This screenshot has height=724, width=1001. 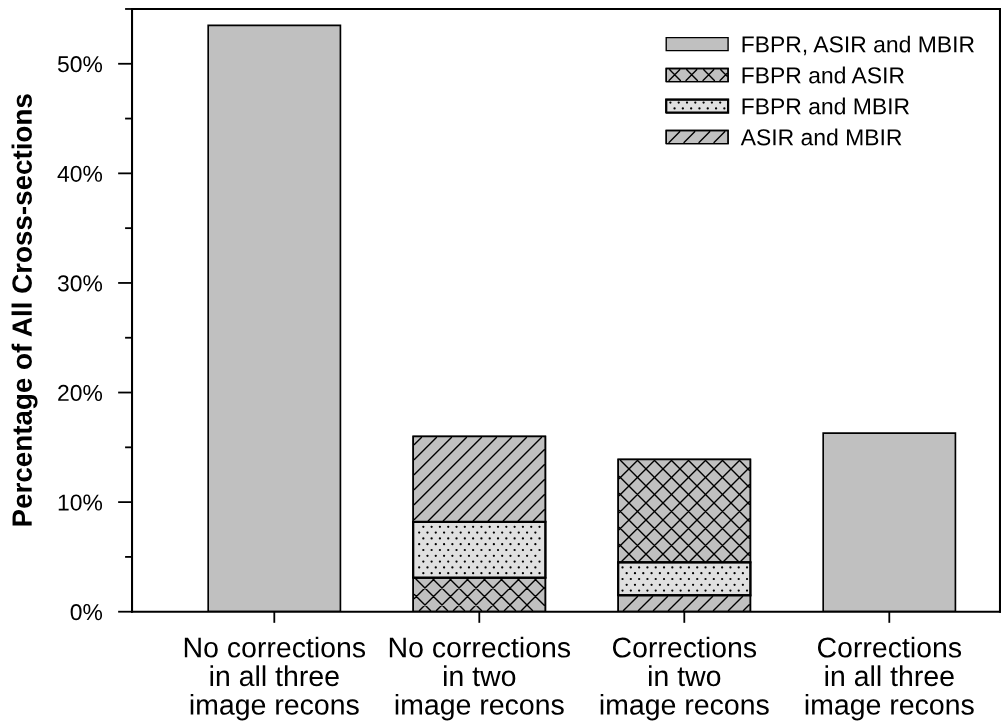 I want to click on y-tick-label: 10%, so click(x=80, y=502).